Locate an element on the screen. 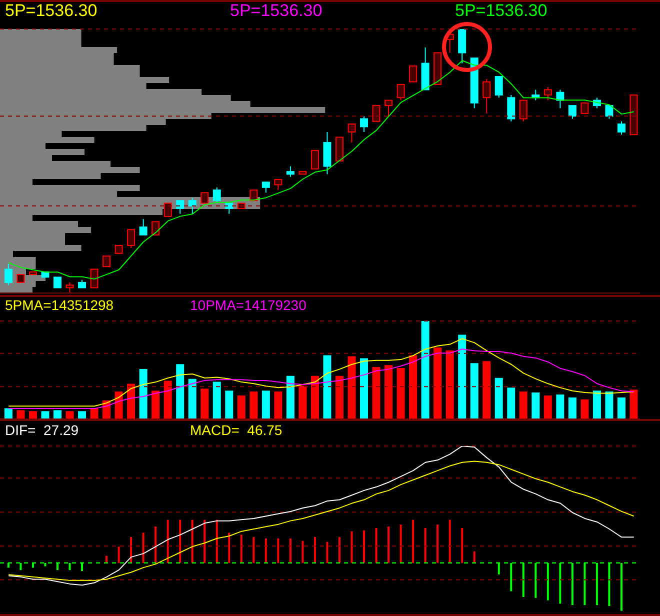  text: MACD= 46.75 is located at coordinates (236, 430).